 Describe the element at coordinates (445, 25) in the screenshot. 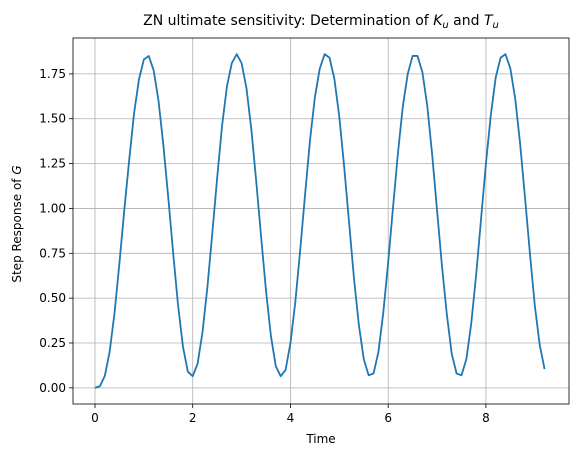

I see `title-k-subscript: u` at that location.